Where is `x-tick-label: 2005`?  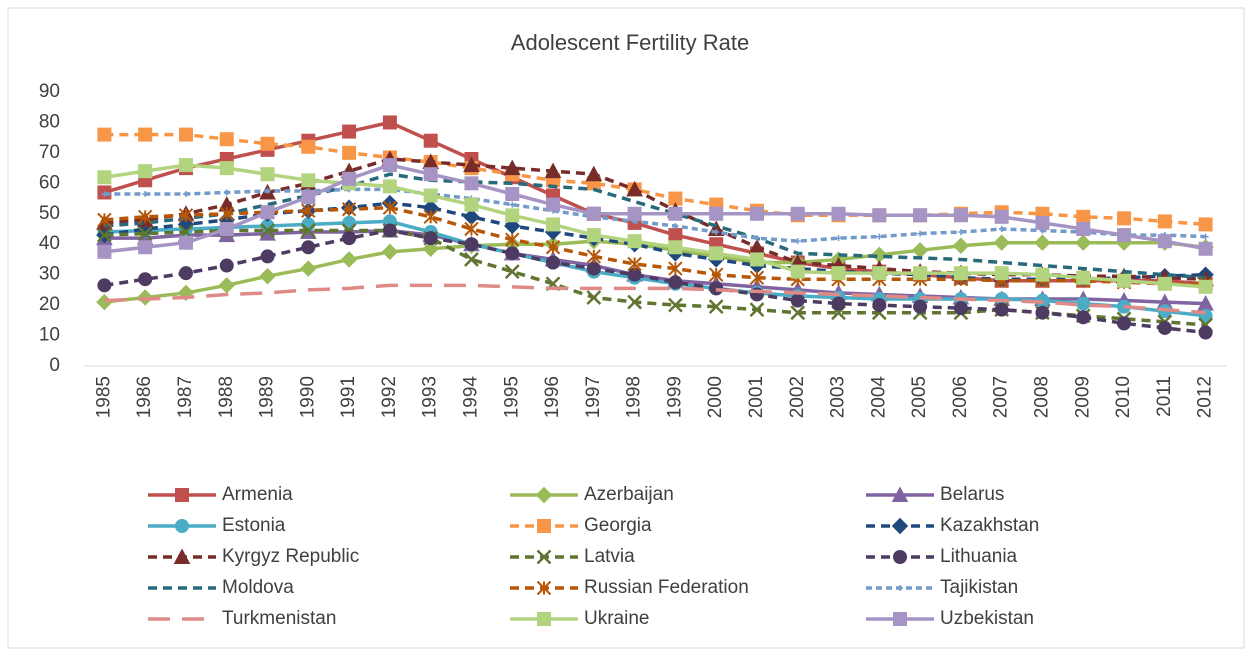 x-tick-label: 2005 is located at coordinates (919, 397).